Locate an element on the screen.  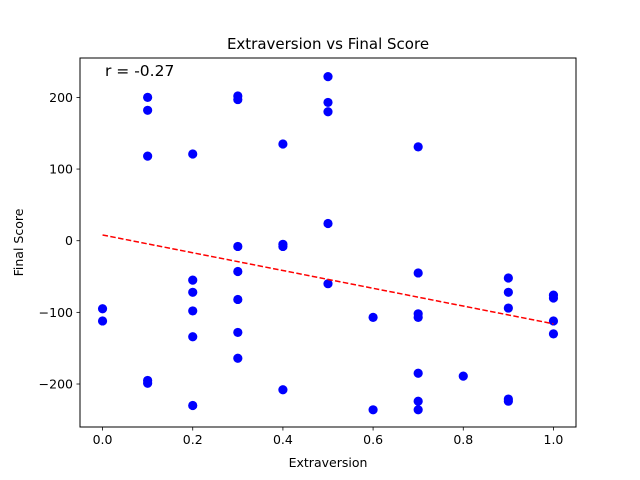
y-axis-label: Final Score is located at coordinates (18, 242).